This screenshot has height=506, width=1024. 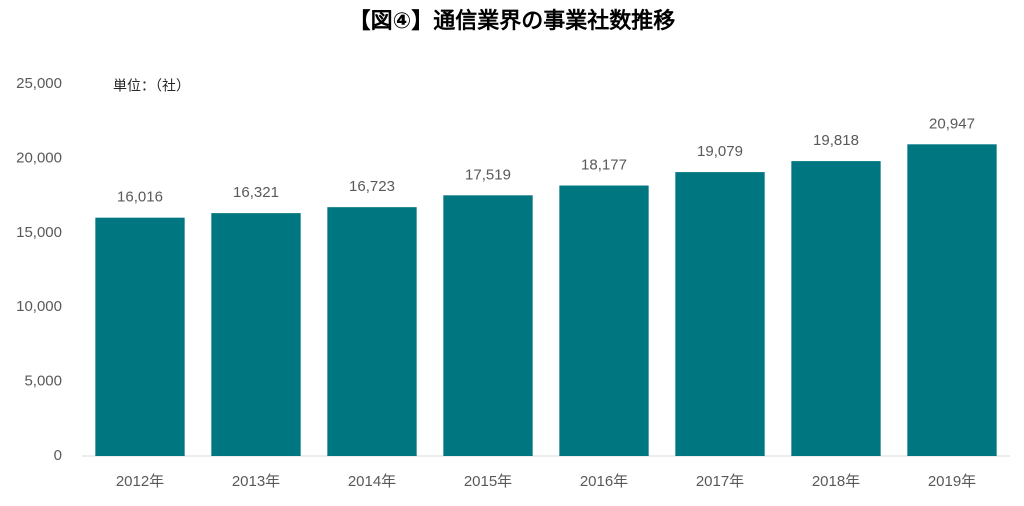 What do you see at coordinates (836, 140) in the screenshot?
I see `data-label: 19,818` at bounding box center [836, 140].